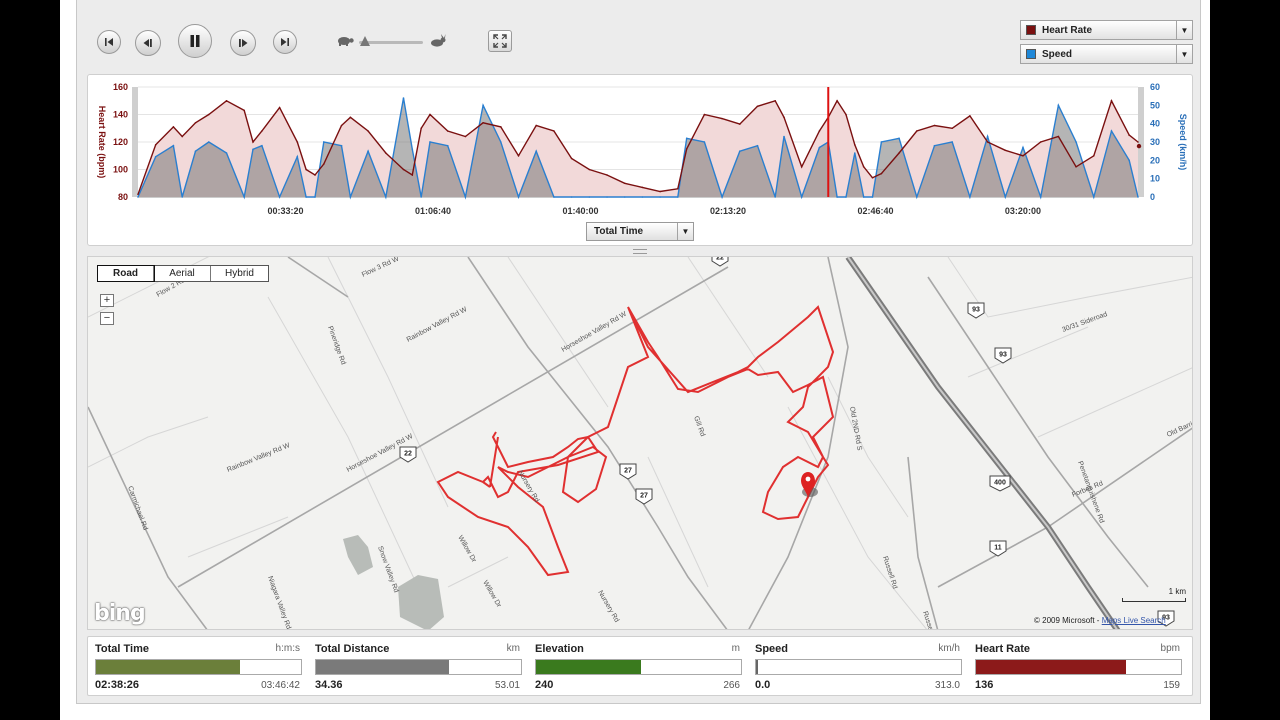 The image size is (1280, 720). Describe the element at coordinates (1141, 142) in the screenshot. I see `y2-axis-band` at that location.